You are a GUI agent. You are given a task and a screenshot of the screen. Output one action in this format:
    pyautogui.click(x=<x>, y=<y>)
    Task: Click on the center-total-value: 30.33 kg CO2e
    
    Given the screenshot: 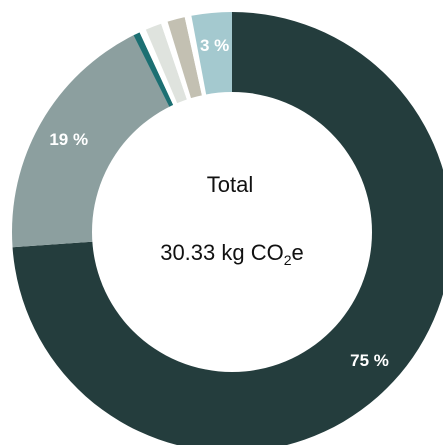 What is the action you would take?
    pyautogui.click(x=232, y=254)
    